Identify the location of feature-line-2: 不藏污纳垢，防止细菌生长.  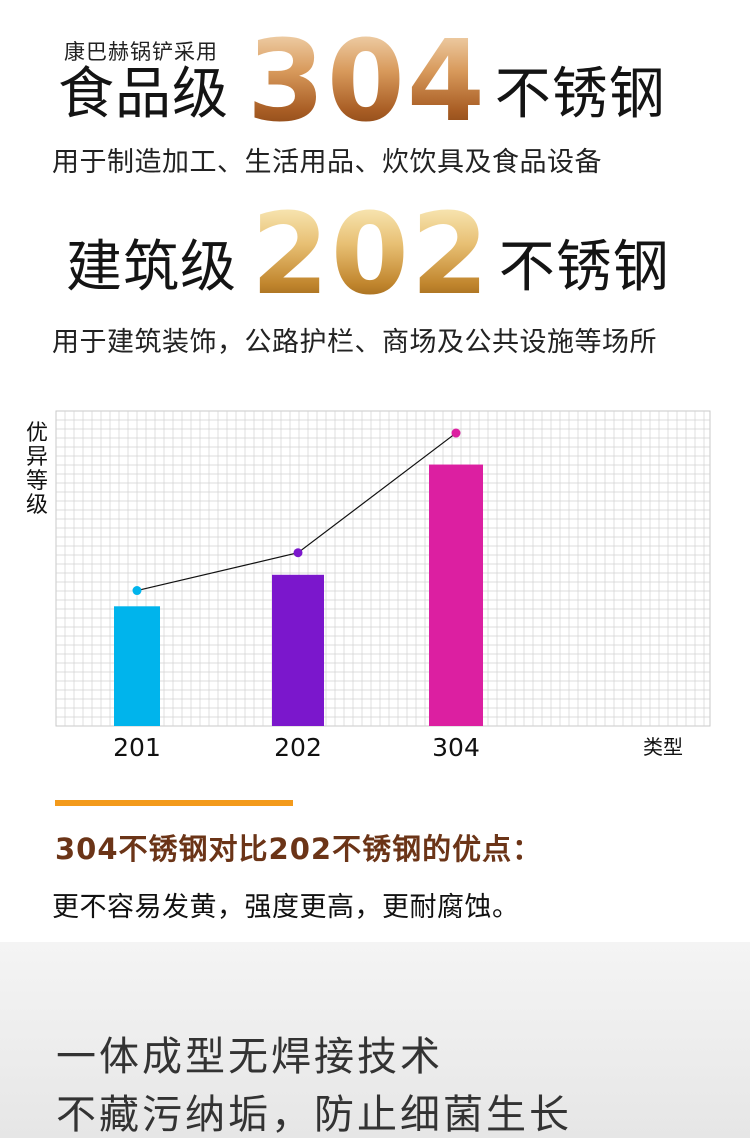
(314, 1115).